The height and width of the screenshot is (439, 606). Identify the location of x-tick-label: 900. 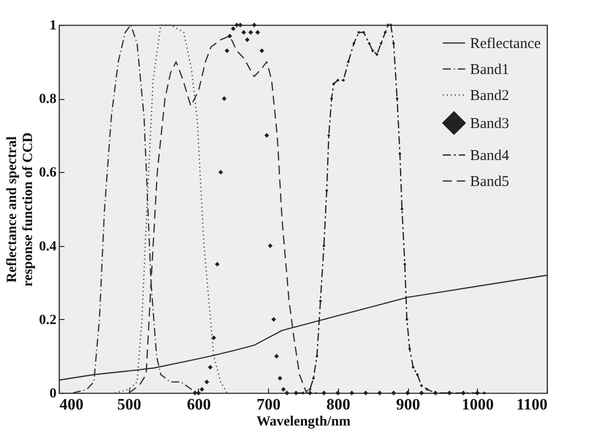
(408, 405).